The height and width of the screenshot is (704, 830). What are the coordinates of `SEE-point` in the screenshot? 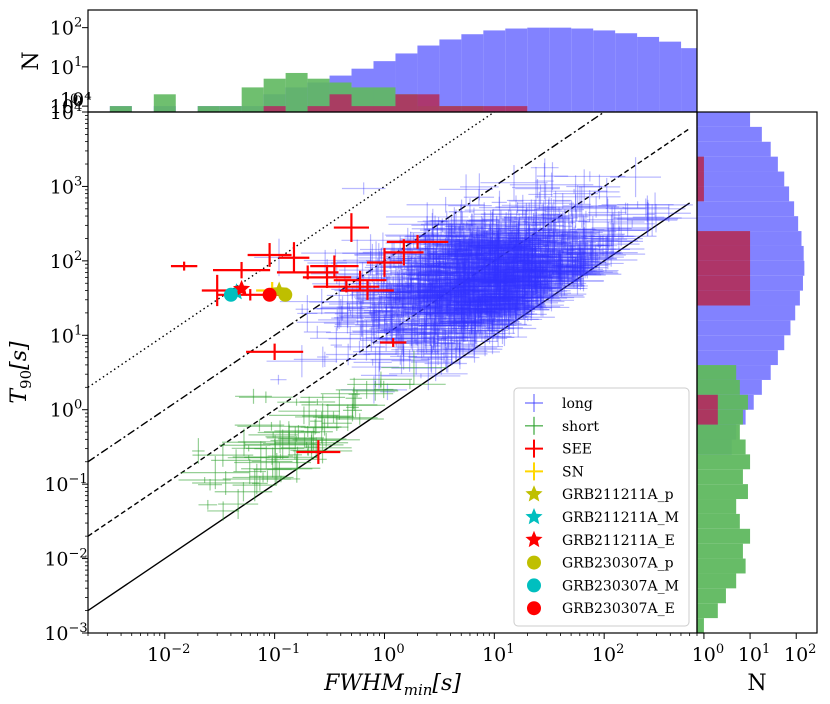 It's located at (275, 351).